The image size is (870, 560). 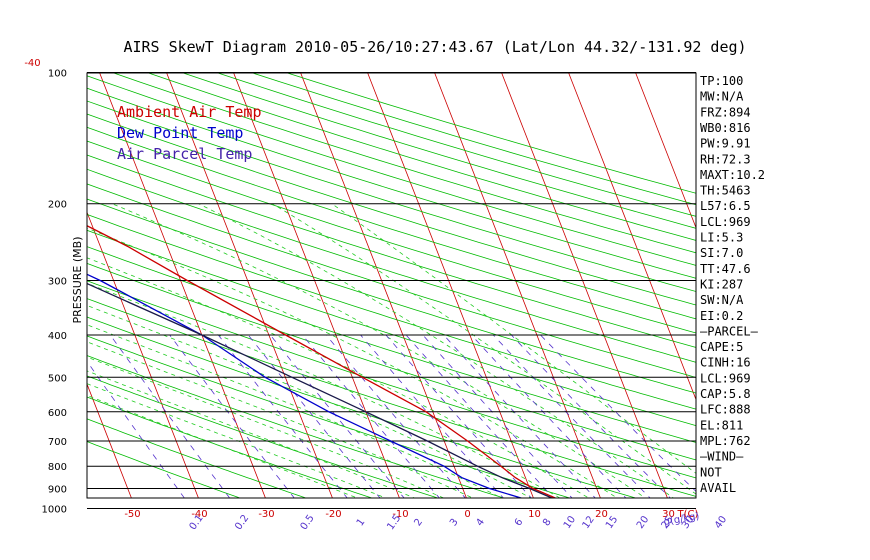 I want to click on stability-index: LI:5.3, so click(x=721, y=238).